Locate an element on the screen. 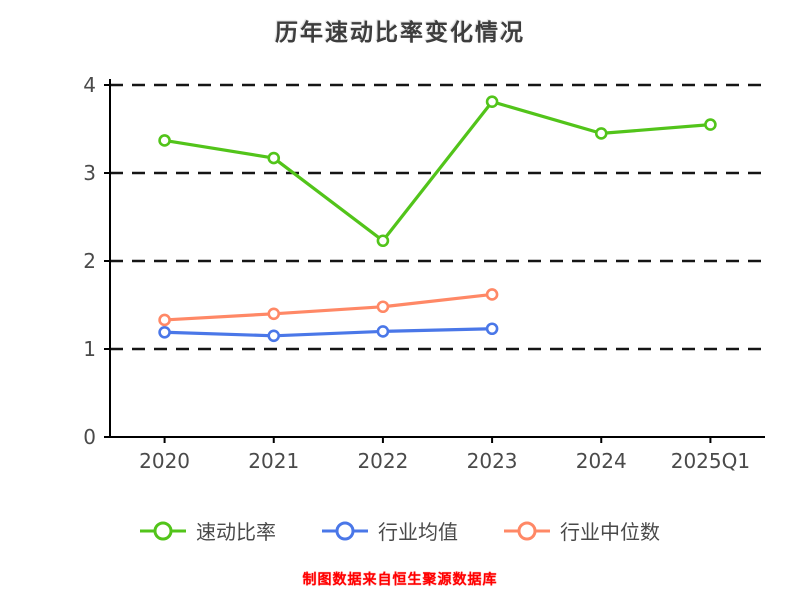 The height and width of the screenshot is (600, 800). footer-note: 制图数据来自恒生聚源数据库 is located at coordinates (400, 580).